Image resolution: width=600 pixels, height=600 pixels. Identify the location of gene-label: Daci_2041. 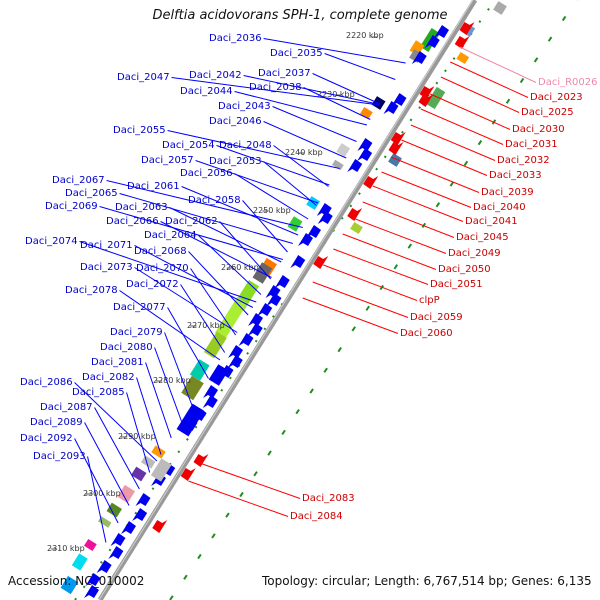
(491, 221).